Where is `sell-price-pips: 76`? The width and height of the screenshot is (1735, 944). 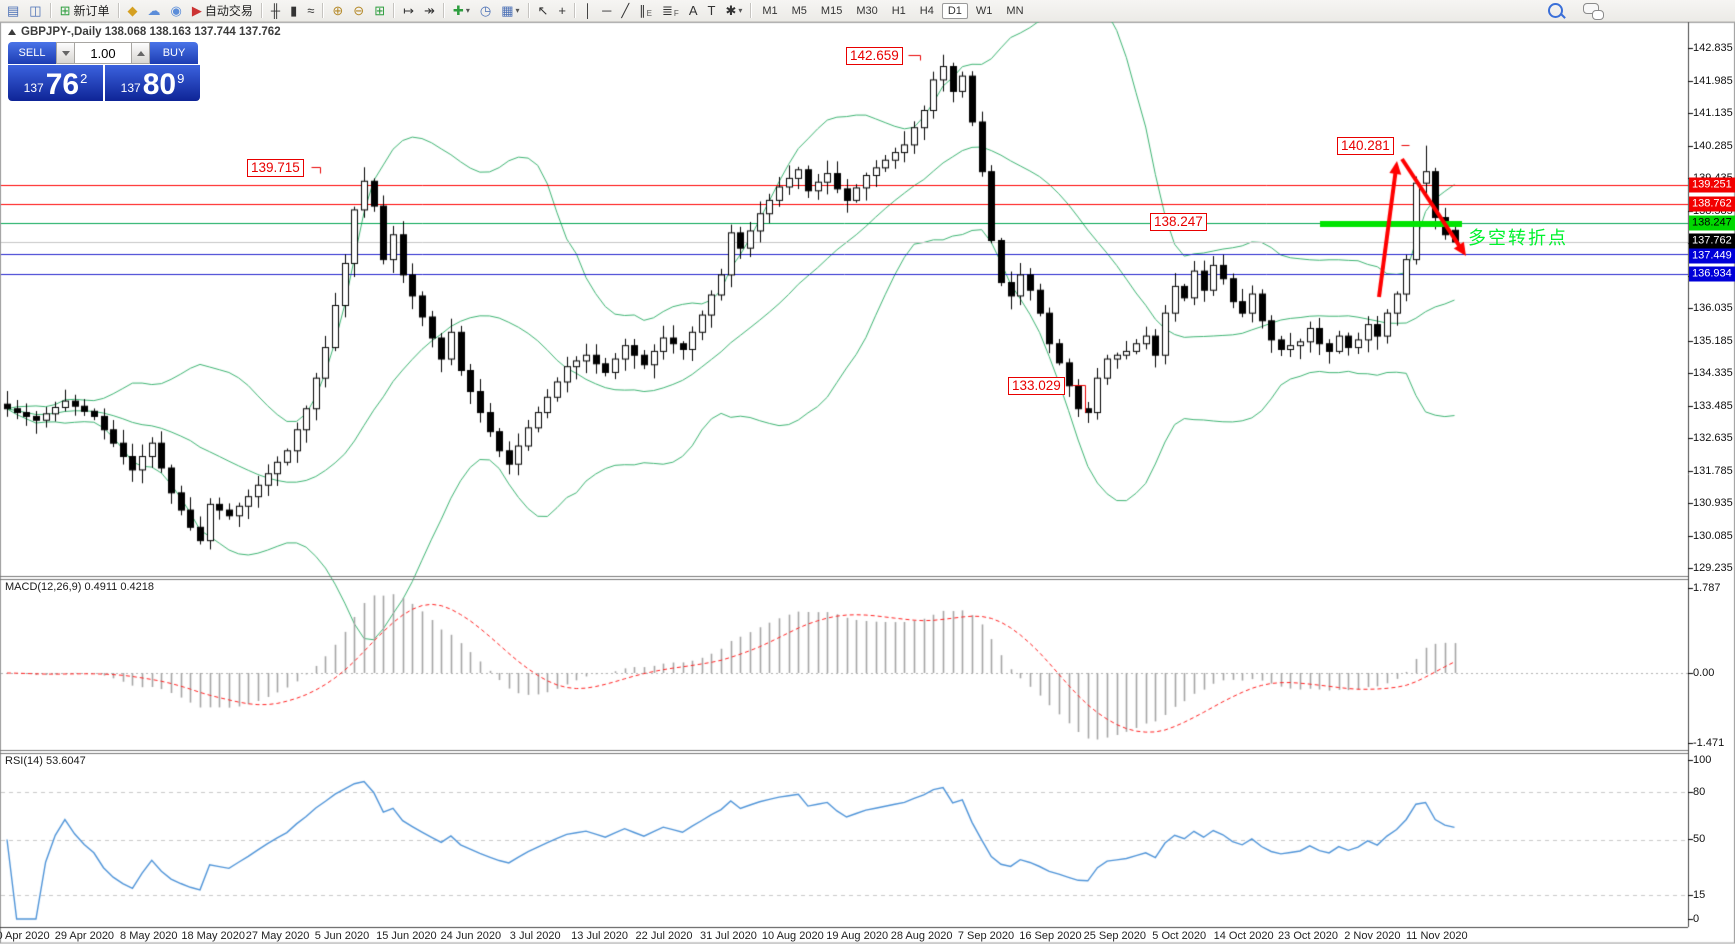 sell-price-pips: 76 is located at coordinates (62, 84).